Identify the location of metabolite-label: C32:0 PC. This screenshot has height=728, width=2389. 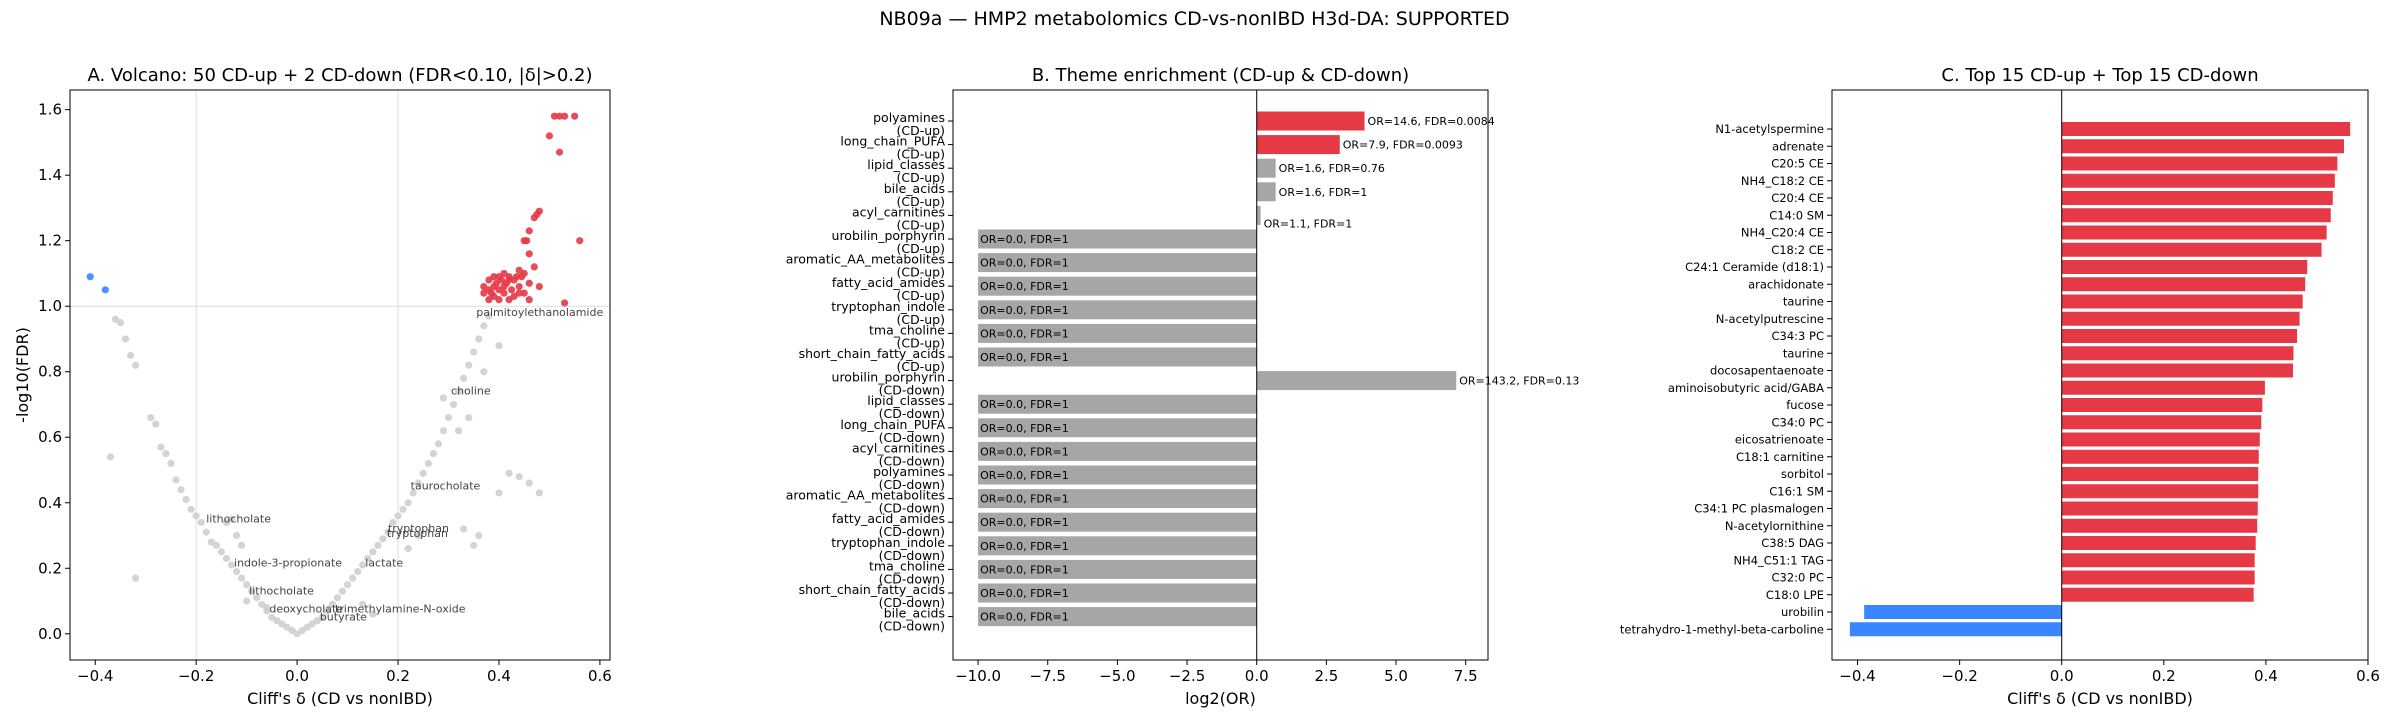
(1798, 578).